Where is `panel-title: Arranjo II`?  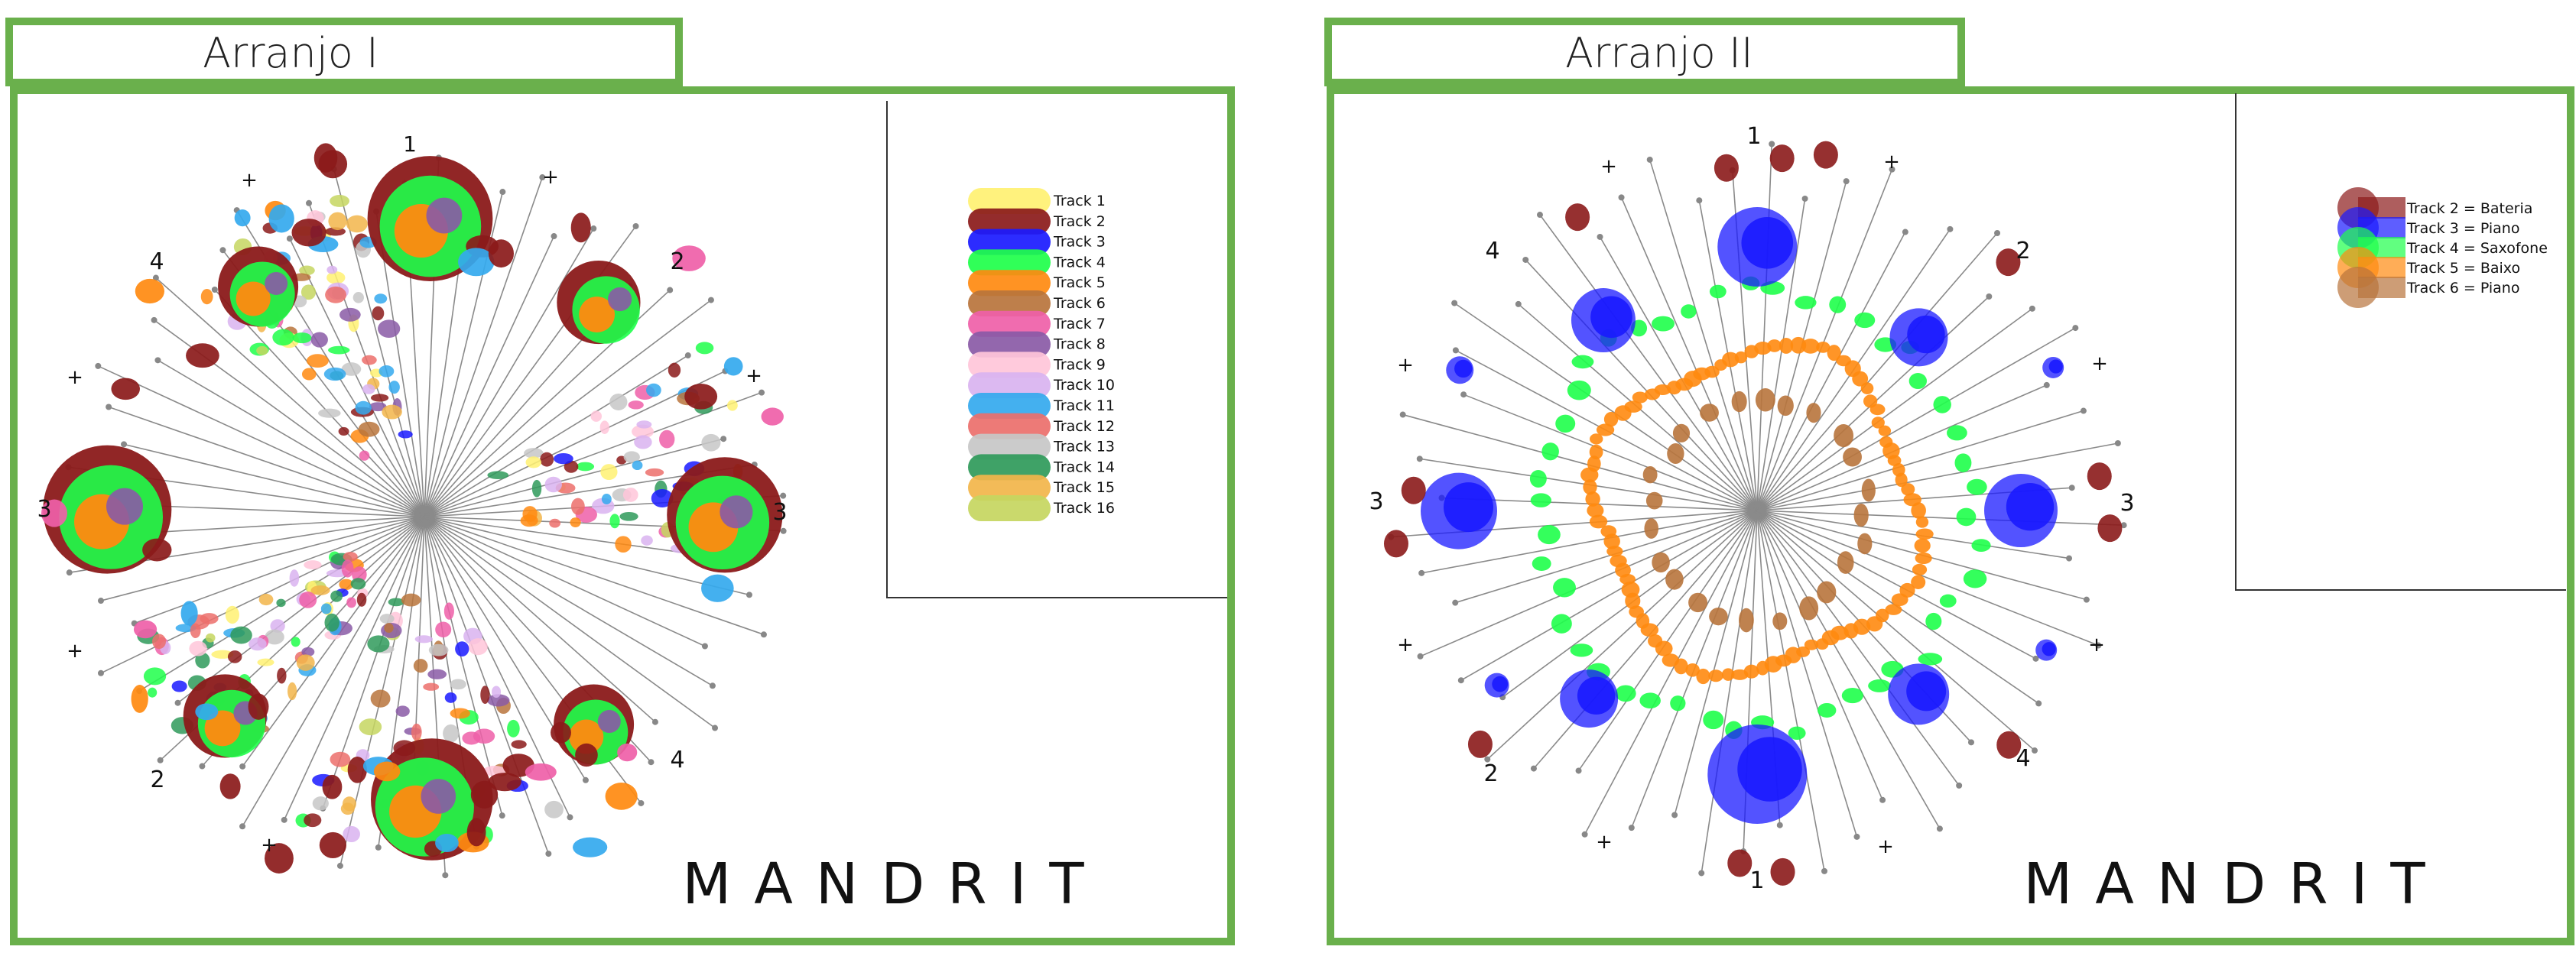 panel-title: Arranjo II is located at coordinates (1659, 53).